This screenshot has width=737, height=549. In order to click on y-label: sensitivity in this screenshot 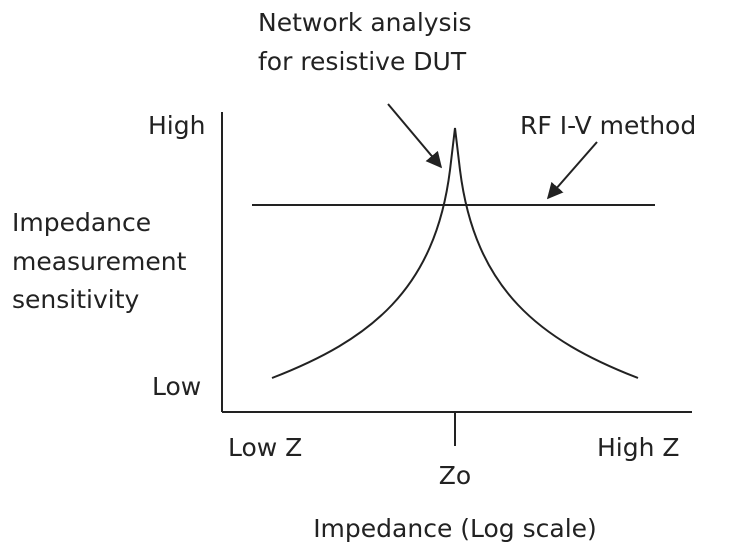, I will do `click(76, 299)`.